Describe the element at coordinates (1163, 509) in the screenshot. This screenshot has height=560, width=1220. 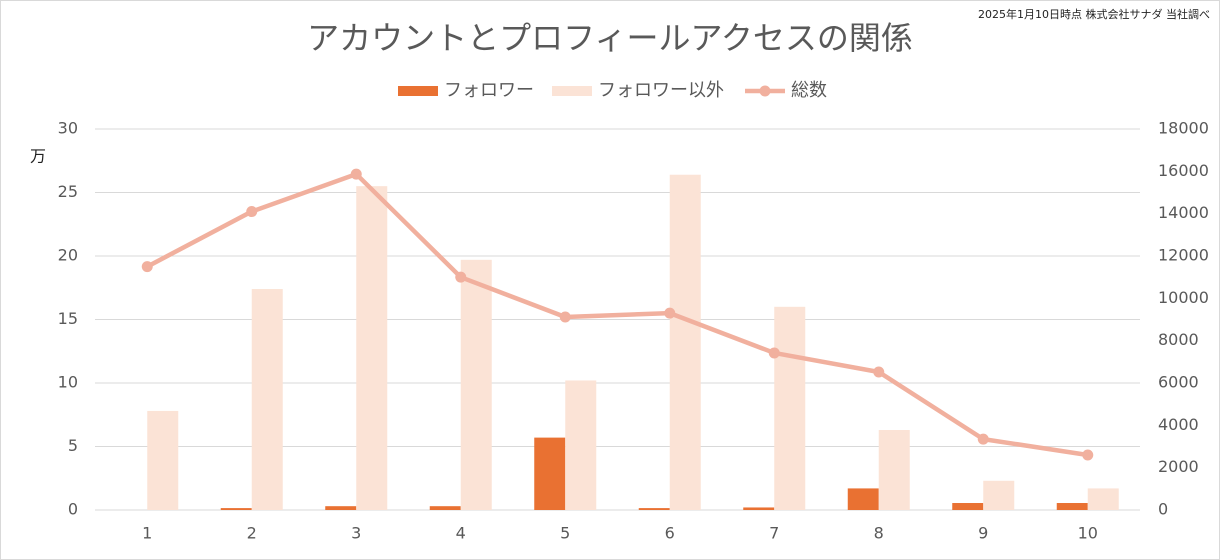
I see `y2-tick-label: 0` at that location.